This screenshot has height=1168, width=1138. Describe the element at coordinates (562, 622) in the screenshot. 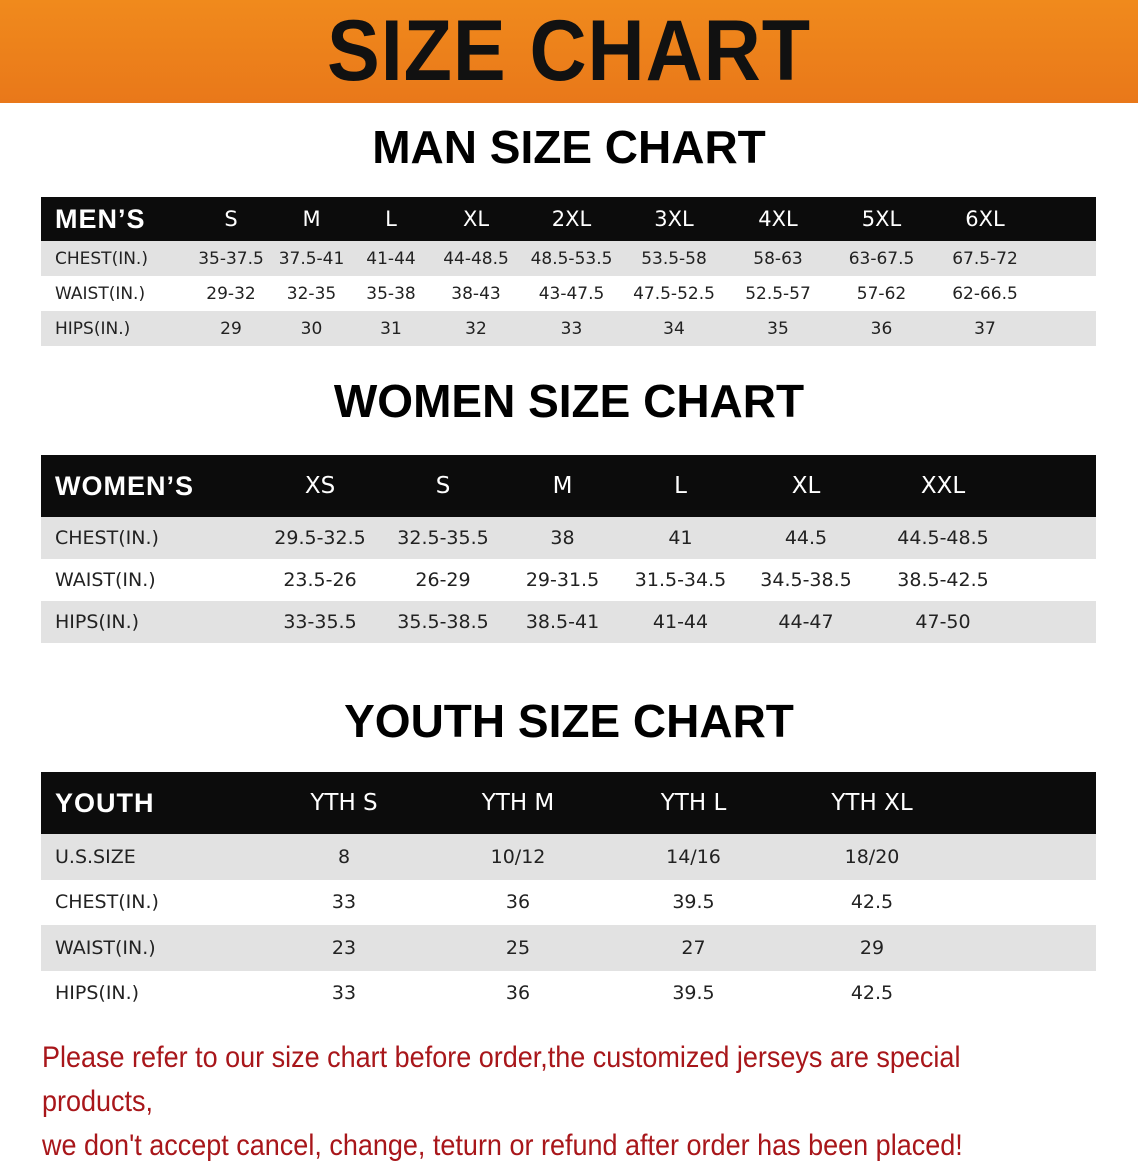

I see `table-cell: 38.5-41` at that location.